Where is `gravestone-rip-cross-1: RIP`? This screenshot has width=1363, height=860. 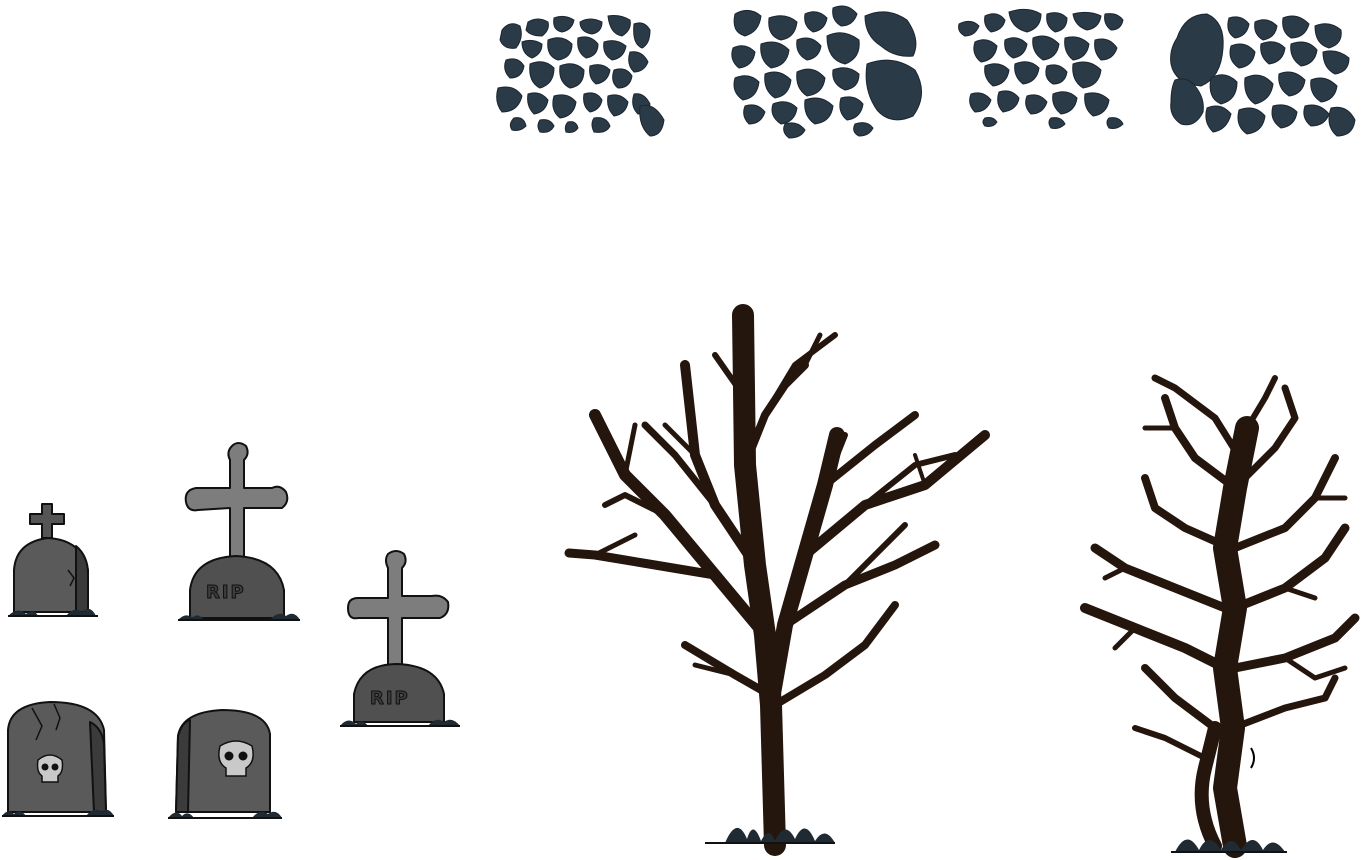 gravestone-rip-cross-1: RIP is located at coordinates (239, 533).